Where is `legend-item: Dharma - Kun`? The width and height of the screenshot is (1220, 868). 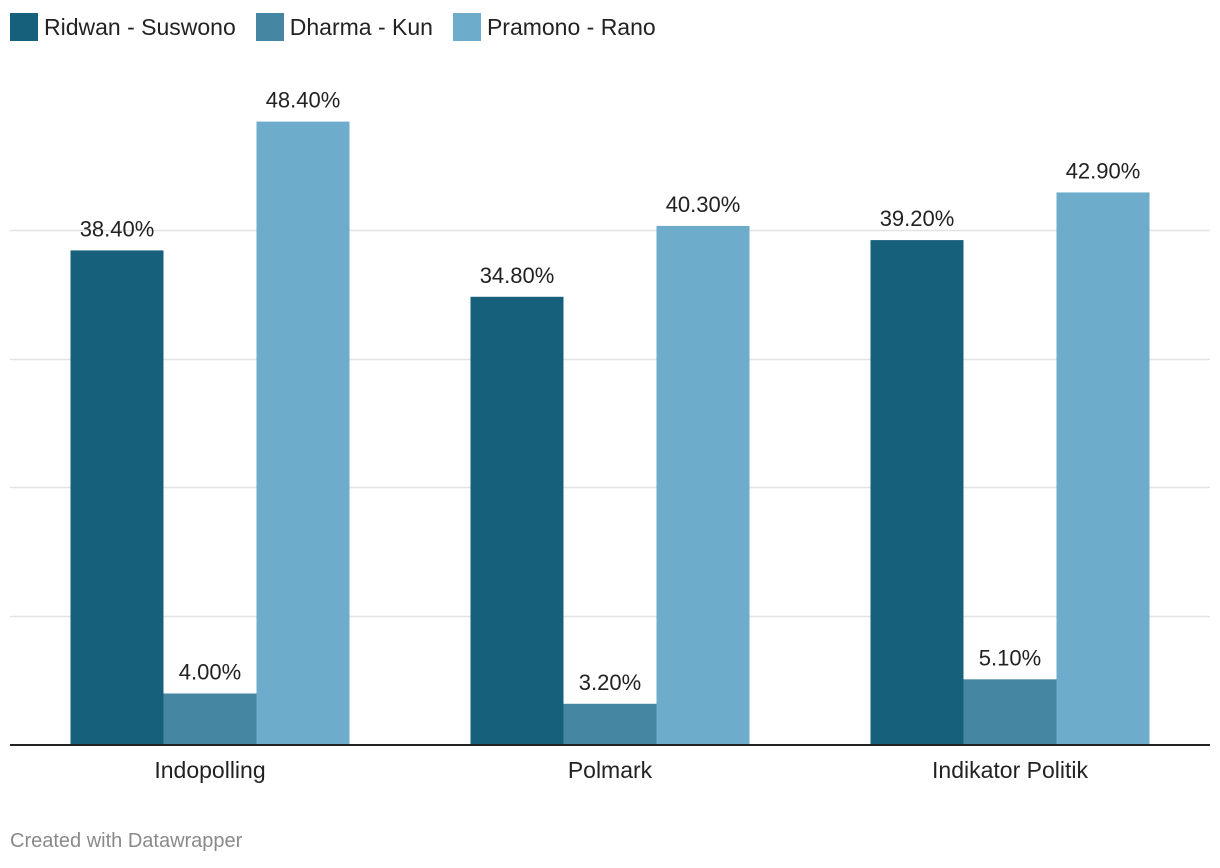
legend-item: Dharma - Kun is located at coordinates (344, 27).